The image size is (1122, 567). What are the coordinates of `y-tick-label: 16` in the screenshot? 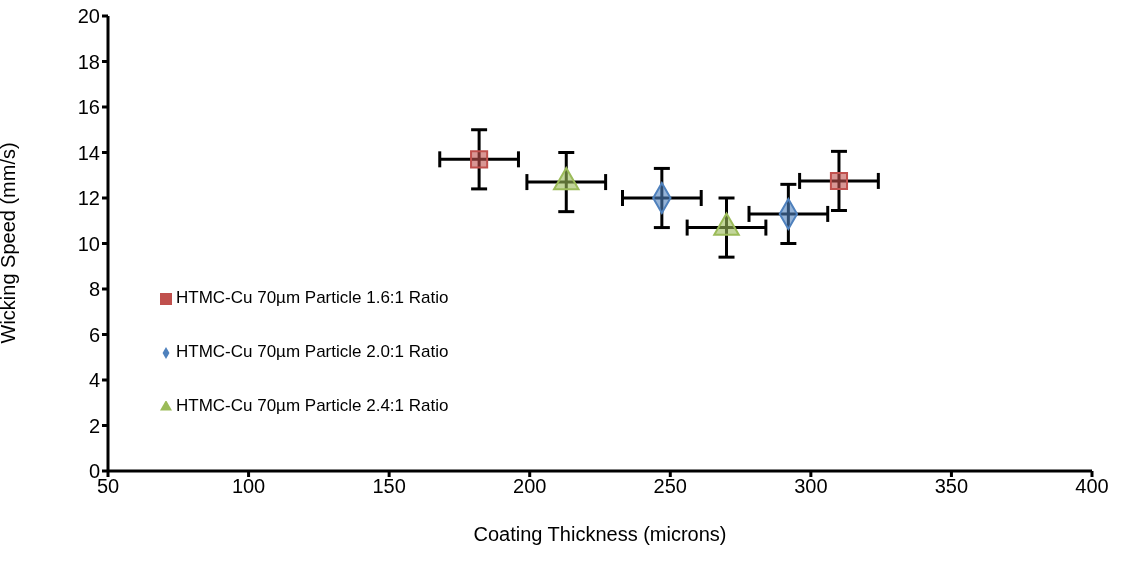 It's located at (88, 107).